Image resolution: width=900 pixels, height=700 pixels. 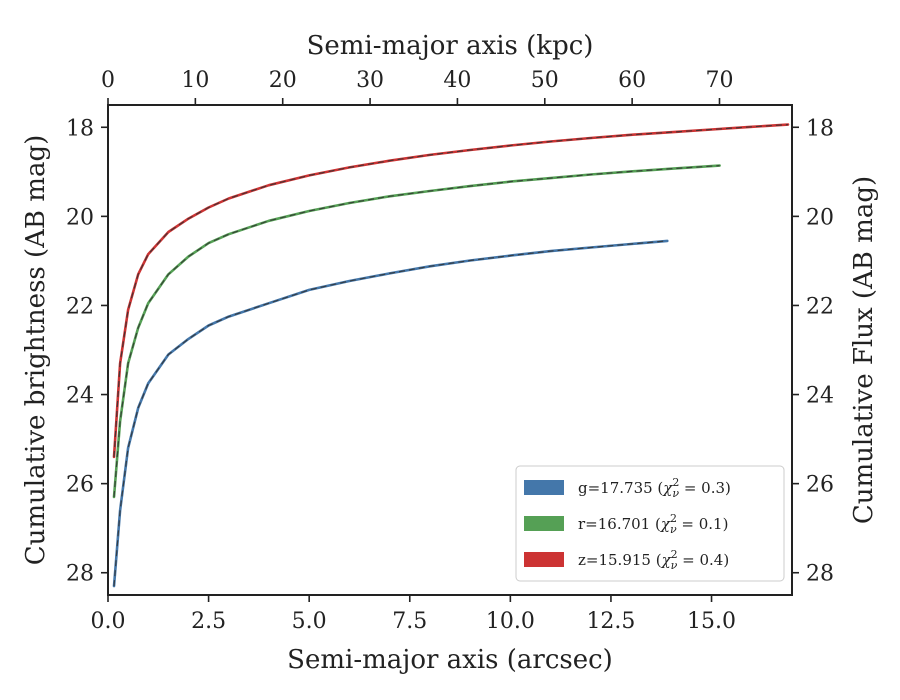 What do you see at coordinates (820, 217) in the screenshot?
I see `y2-tick-label-1: 20` at bounding box center [820, 217].